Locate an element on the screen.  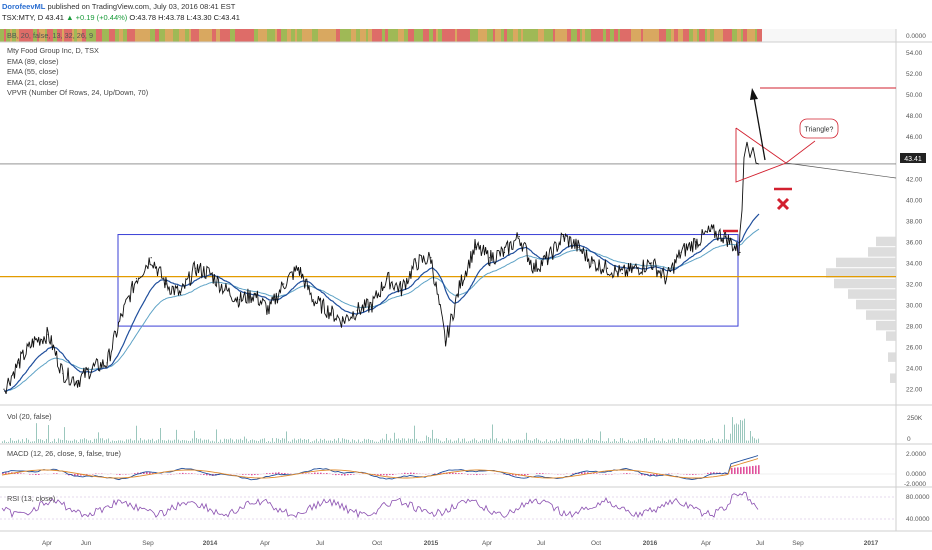
price-tick-label: 46.00 is located at coordinates (914, 137).